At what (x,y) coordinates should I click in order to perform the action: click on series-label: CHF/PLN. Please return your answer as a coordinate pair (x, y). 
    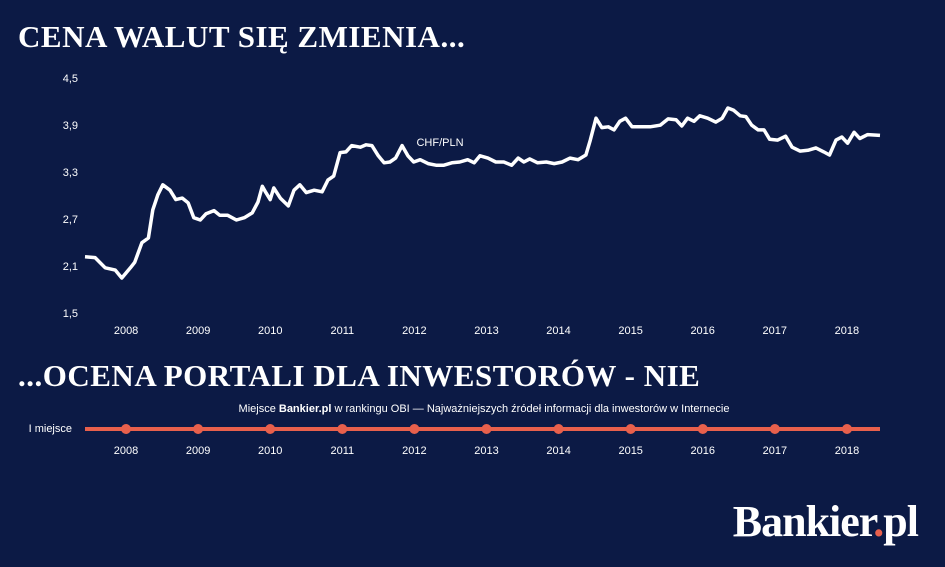
    Looking at the image, I should click on (439, 143).